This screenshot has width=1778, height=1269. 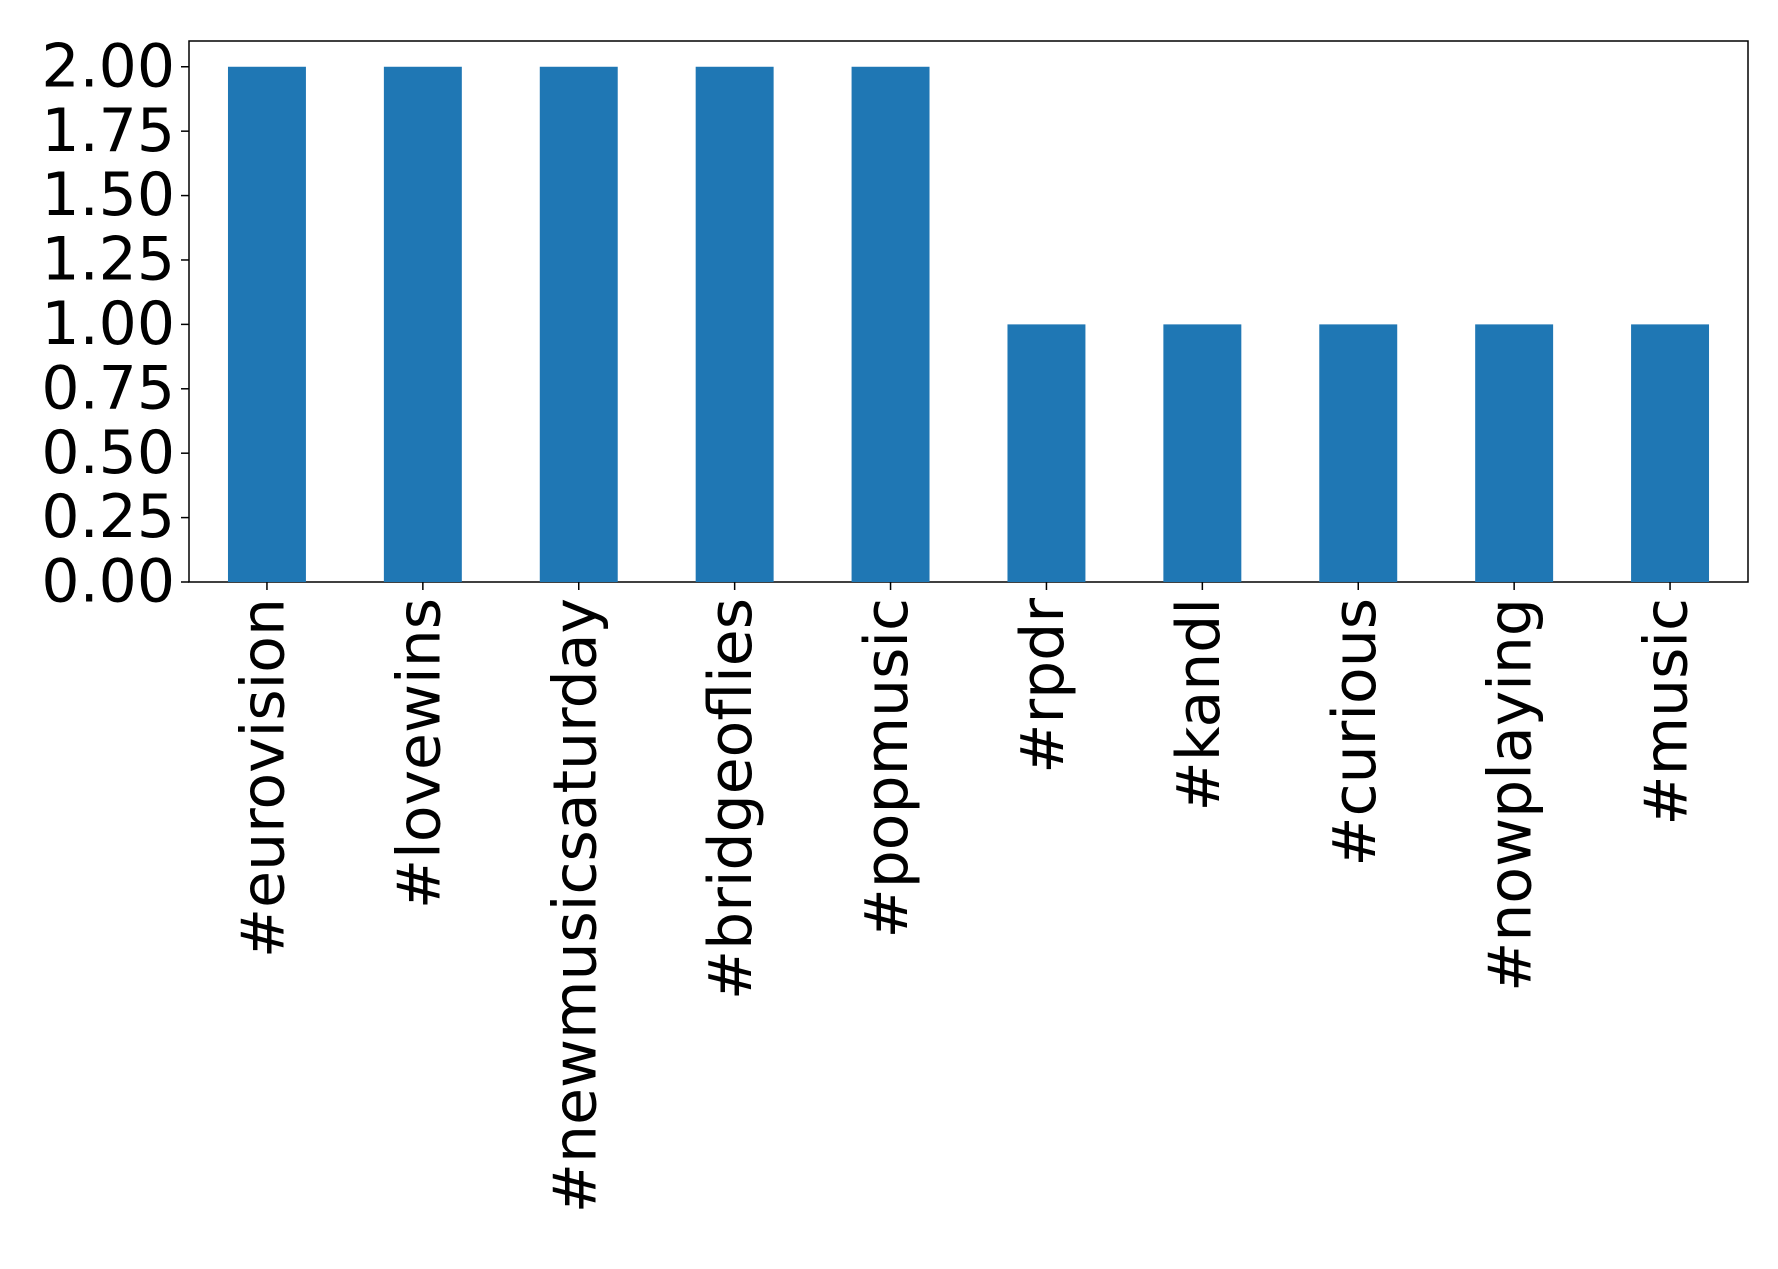 I want to click on y-tick-label: 0.00, so click(x=108, y=582).